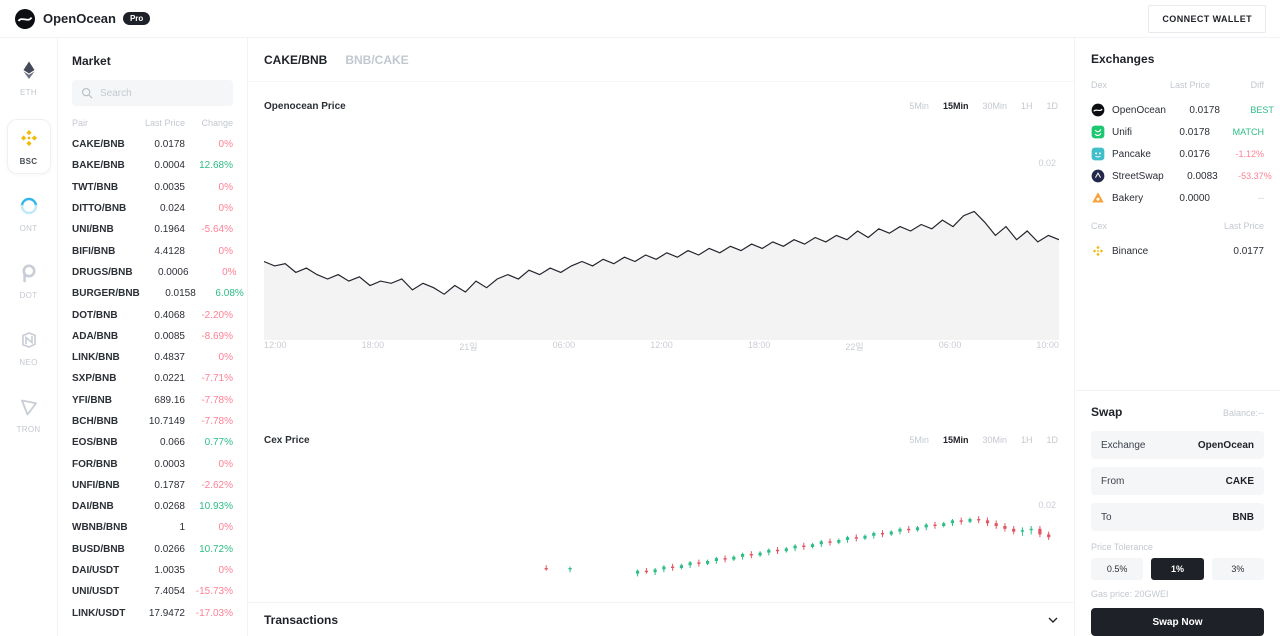 The width and height of the screenshot is (1280, 636). What do you see at coordinates (1237, 569) in the screenshot?
I see `tolerance-option-3pct: 3%` at bounding box center [1237, 569].